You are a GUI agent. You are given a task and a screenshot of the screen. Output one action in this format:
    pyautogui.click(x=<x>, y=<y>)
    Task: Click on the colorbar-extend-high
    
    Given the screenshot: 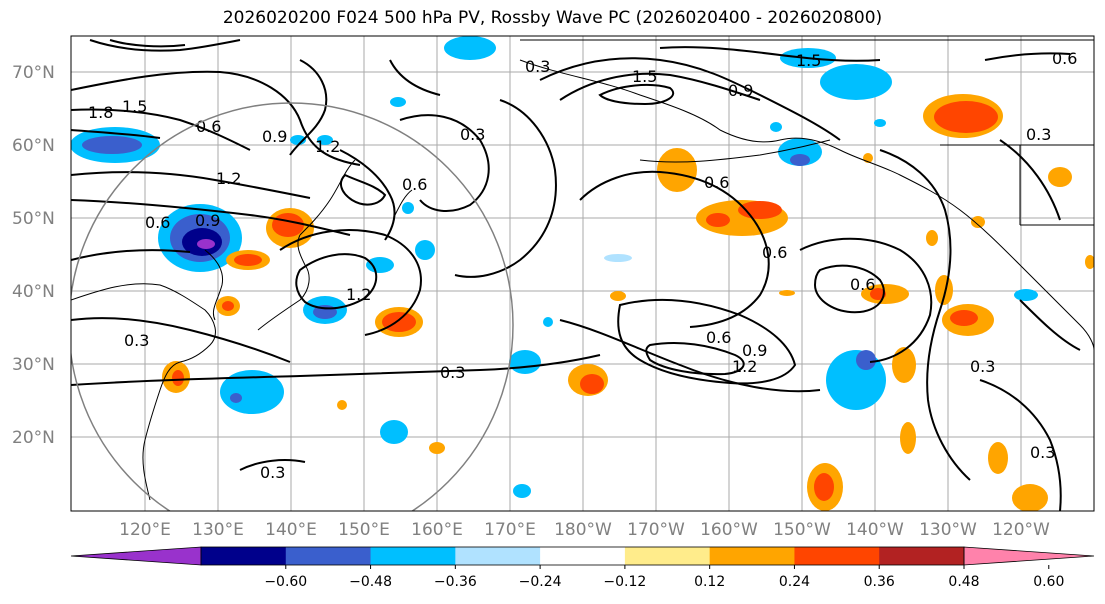 What is the action you would take?
    pyautogui.click(x=1029, y=556)
    